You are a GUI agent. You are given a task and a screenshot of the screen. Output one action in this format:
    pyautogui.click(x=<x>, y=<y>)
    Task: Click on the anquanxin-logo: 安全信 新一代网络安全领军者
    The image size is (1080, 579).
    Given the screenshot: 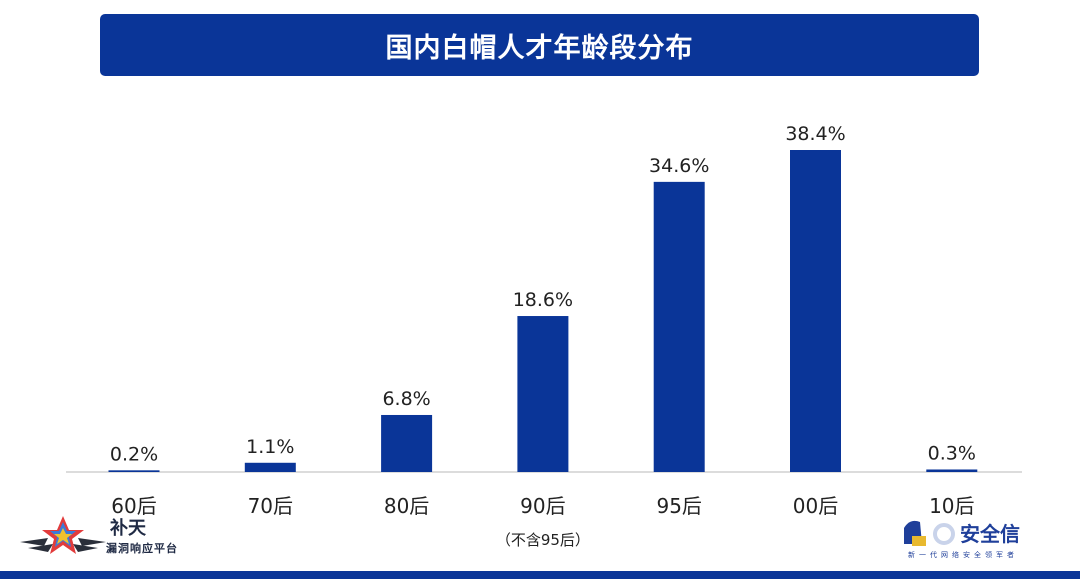 What is the action you would take?
    pyautogui.click(x=982, y=537)
    